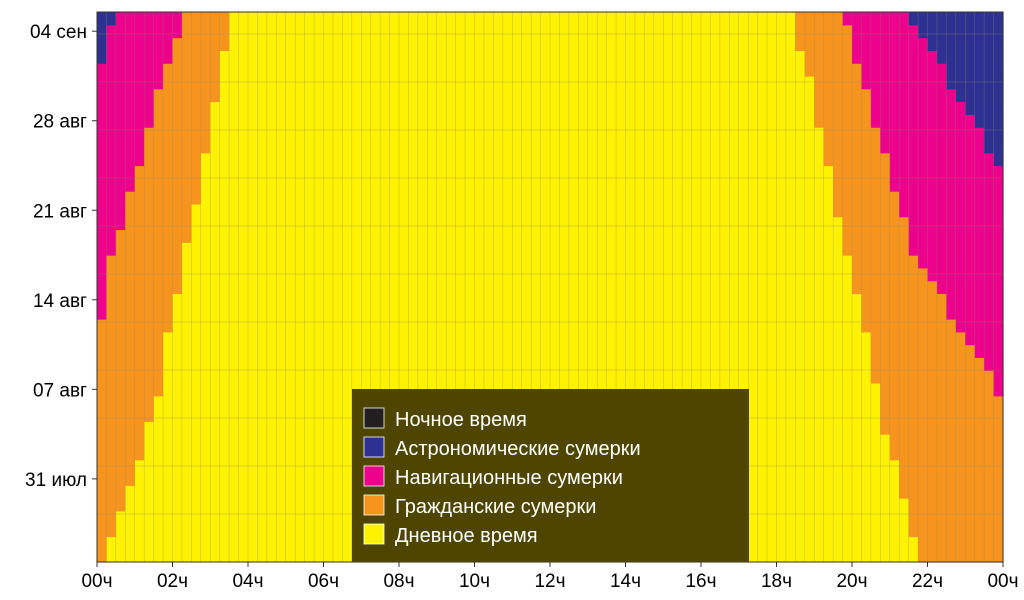 The height and width of the screenshot is (600, 1024). Describe the element at coordinates (60, 390) in the screenshot. I see `y-tick-label: 07 авг` at that location.